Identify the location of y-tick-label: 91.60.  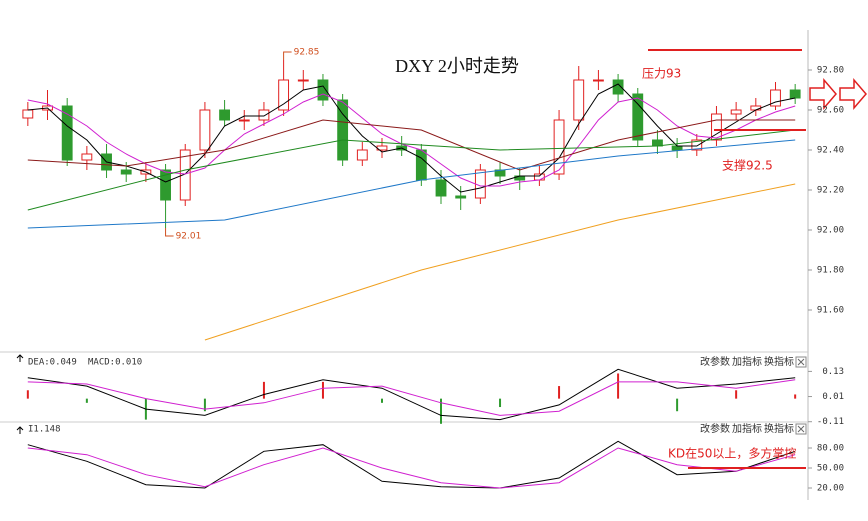
(830, 311).